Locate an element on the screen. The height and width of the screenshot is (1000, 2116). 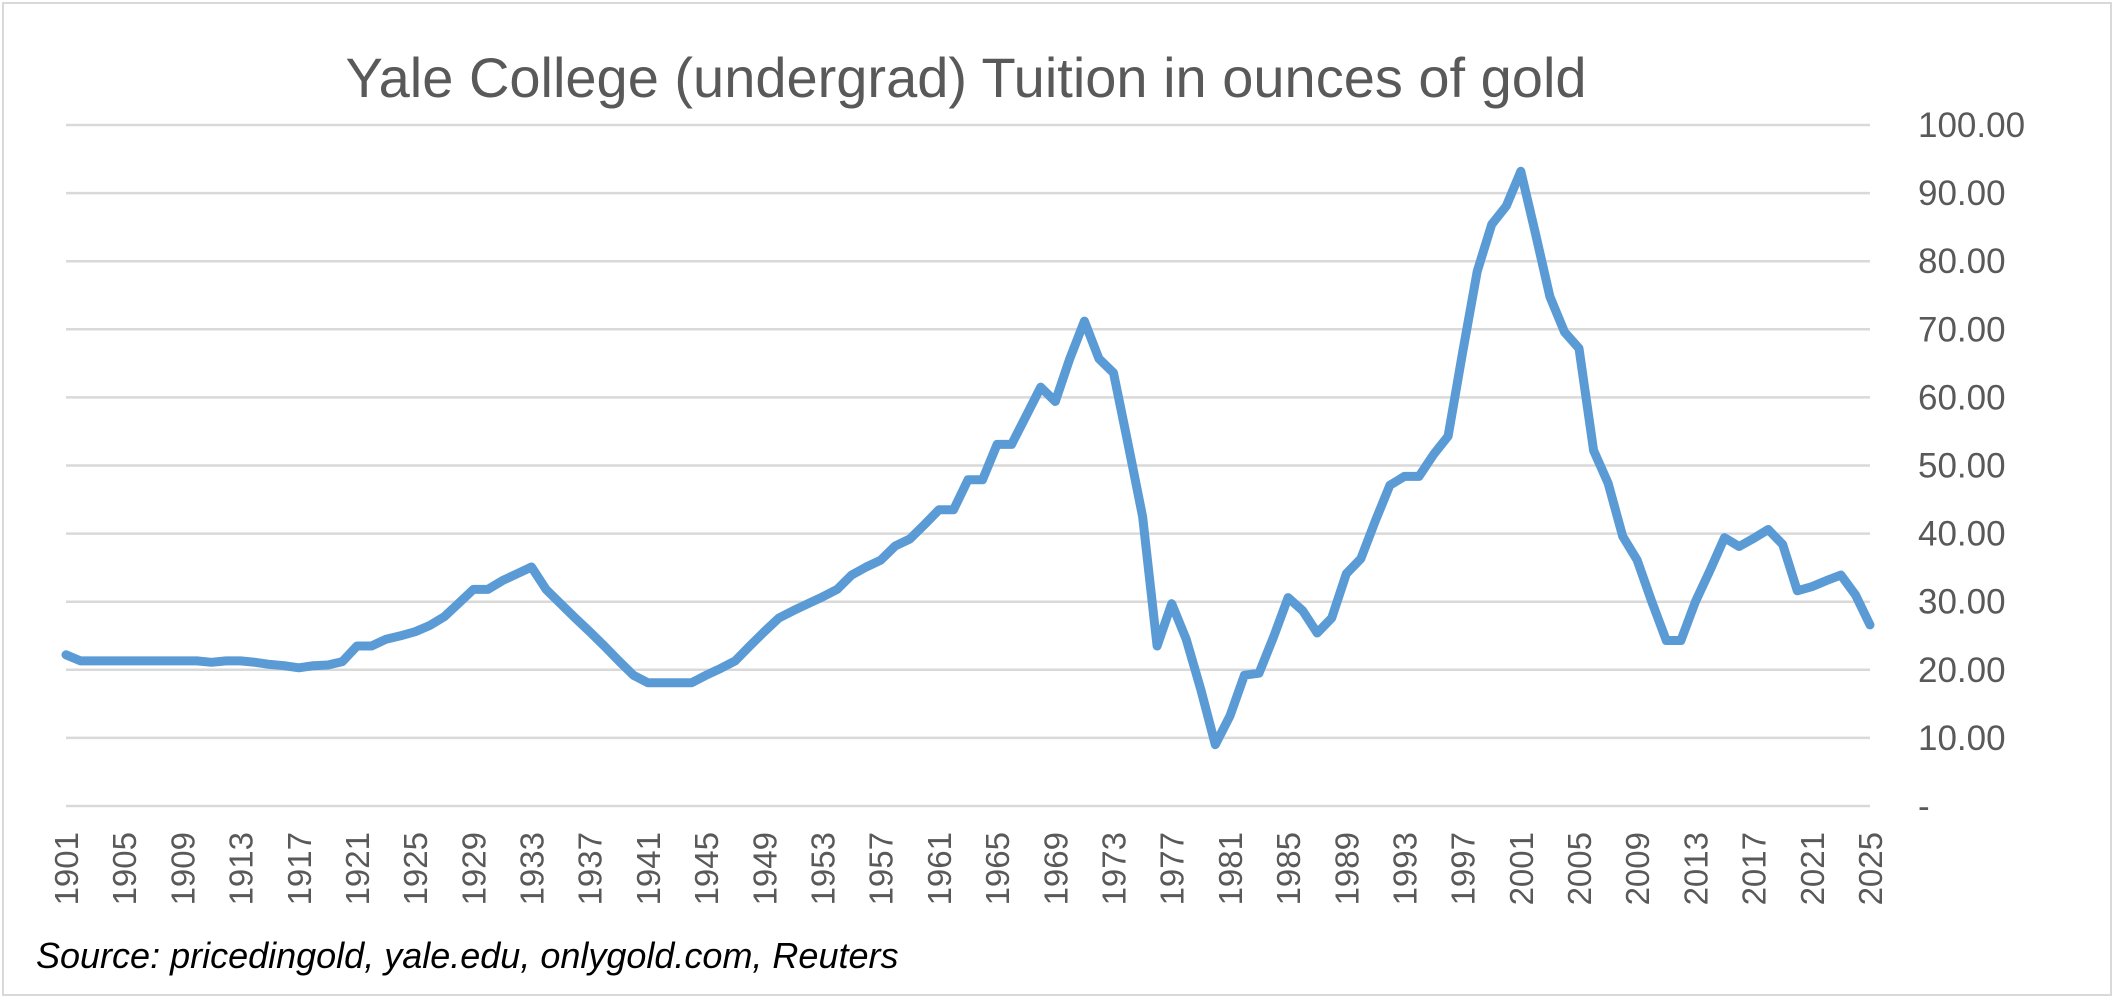
x-tick-label: 2009 is located at coordinates (1637, 868).